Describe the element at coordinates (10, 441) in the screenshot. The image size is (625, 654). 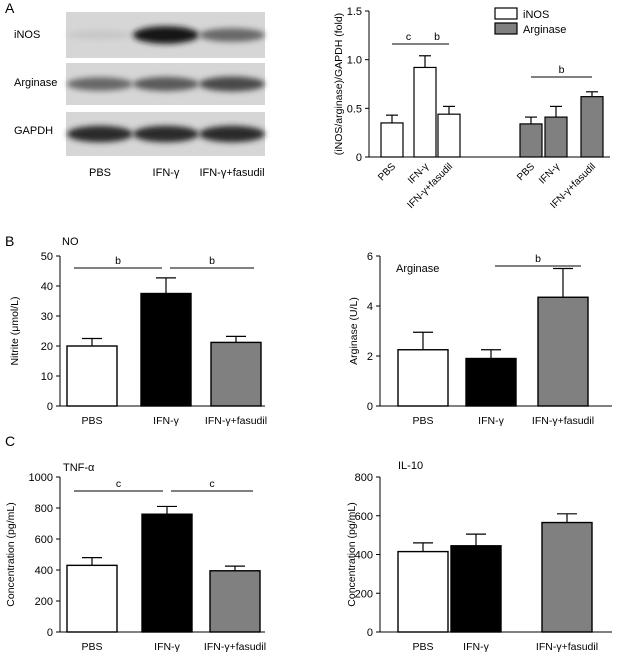
I see `panel-label-c: C` at that location.